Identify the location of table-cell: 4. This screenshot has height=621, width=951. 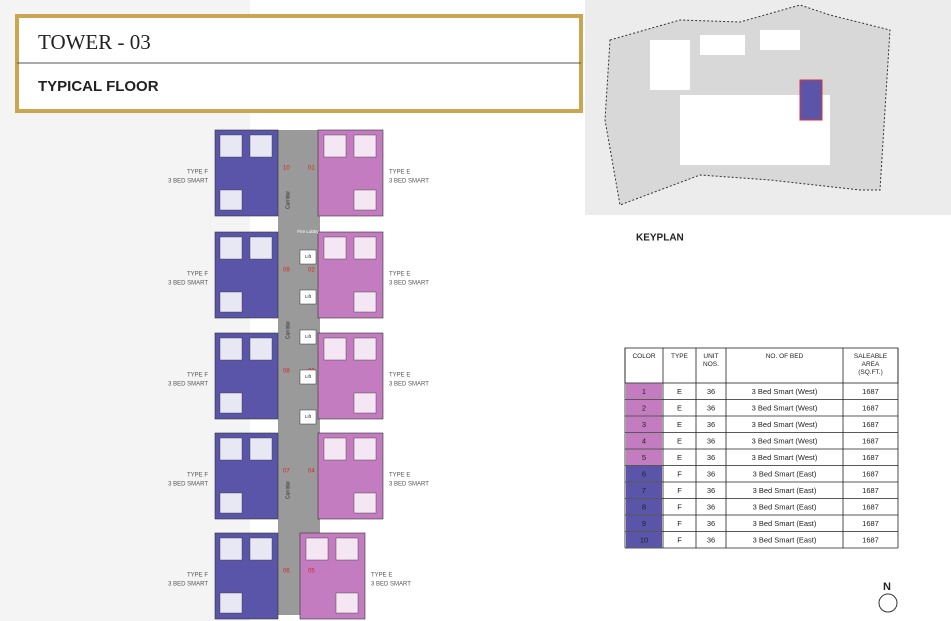
(644, 441).